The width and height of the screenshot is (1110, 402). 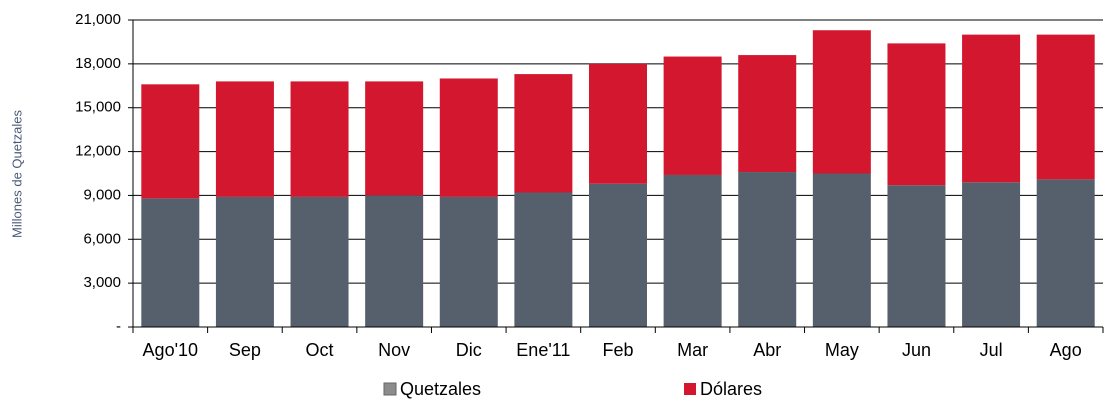 I want to click on x-tick-label: May, so click(x=842, y=350).